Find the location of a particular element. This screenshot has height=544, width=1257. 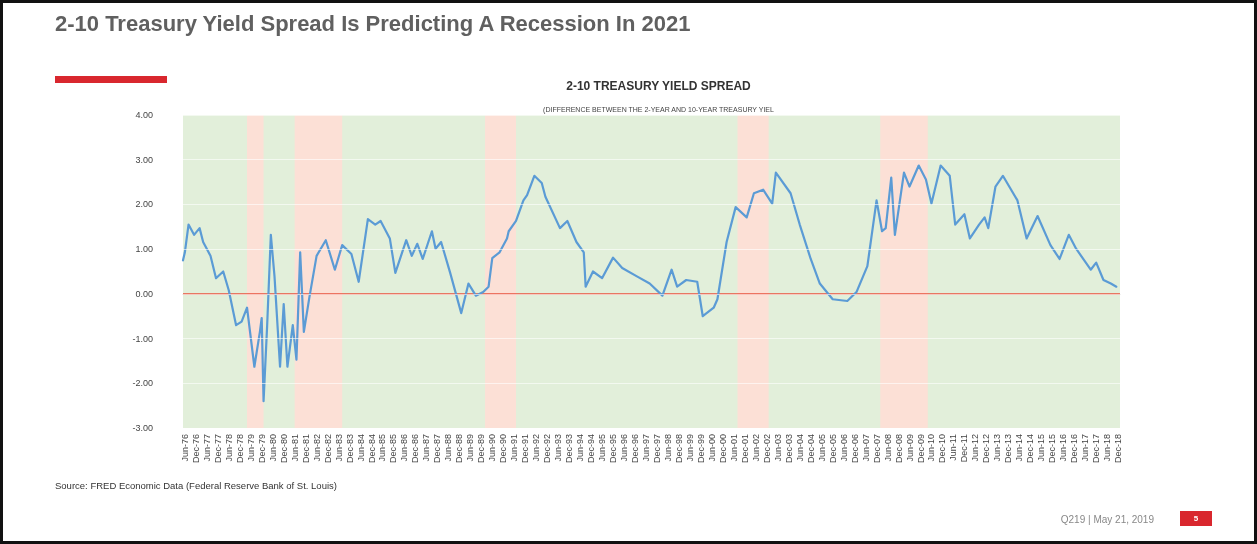

x-tick-label: Jun-04 is located at coordinates (799, 448).